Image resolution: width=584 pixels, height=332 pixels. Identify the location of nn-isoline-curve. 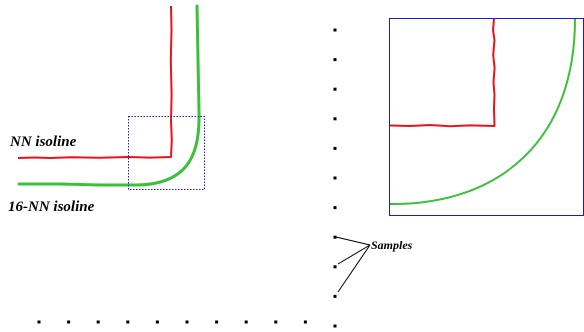
(95, 82).